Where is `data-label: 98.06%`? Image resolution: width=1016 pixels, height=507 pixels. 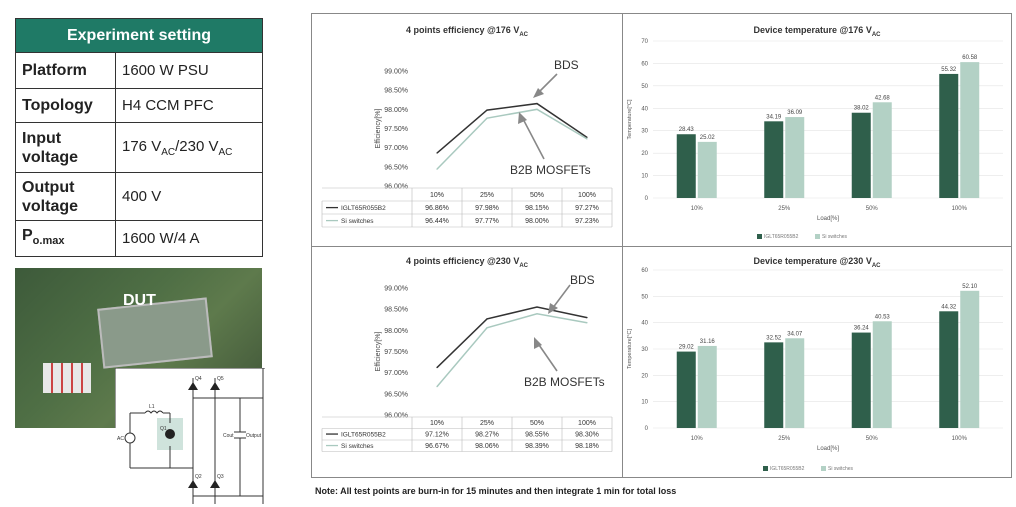
data-label: 98.06% is located at coordinates (487, 446).